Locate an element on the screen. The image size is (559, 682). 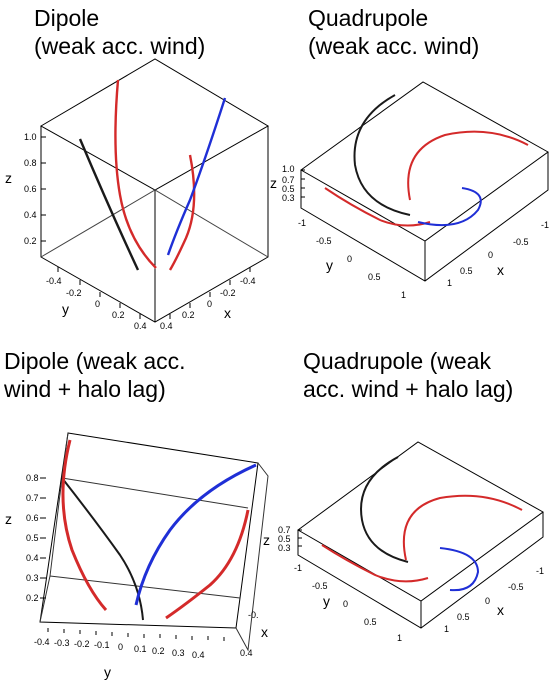
panel2-curve-black is located at coordinates (382, 155).